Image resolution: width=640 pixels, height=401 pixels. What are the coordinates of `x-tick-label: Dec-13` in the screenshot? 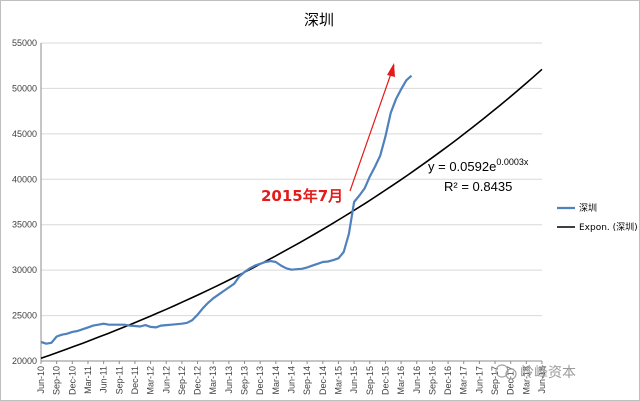 It's located at (260, 380).